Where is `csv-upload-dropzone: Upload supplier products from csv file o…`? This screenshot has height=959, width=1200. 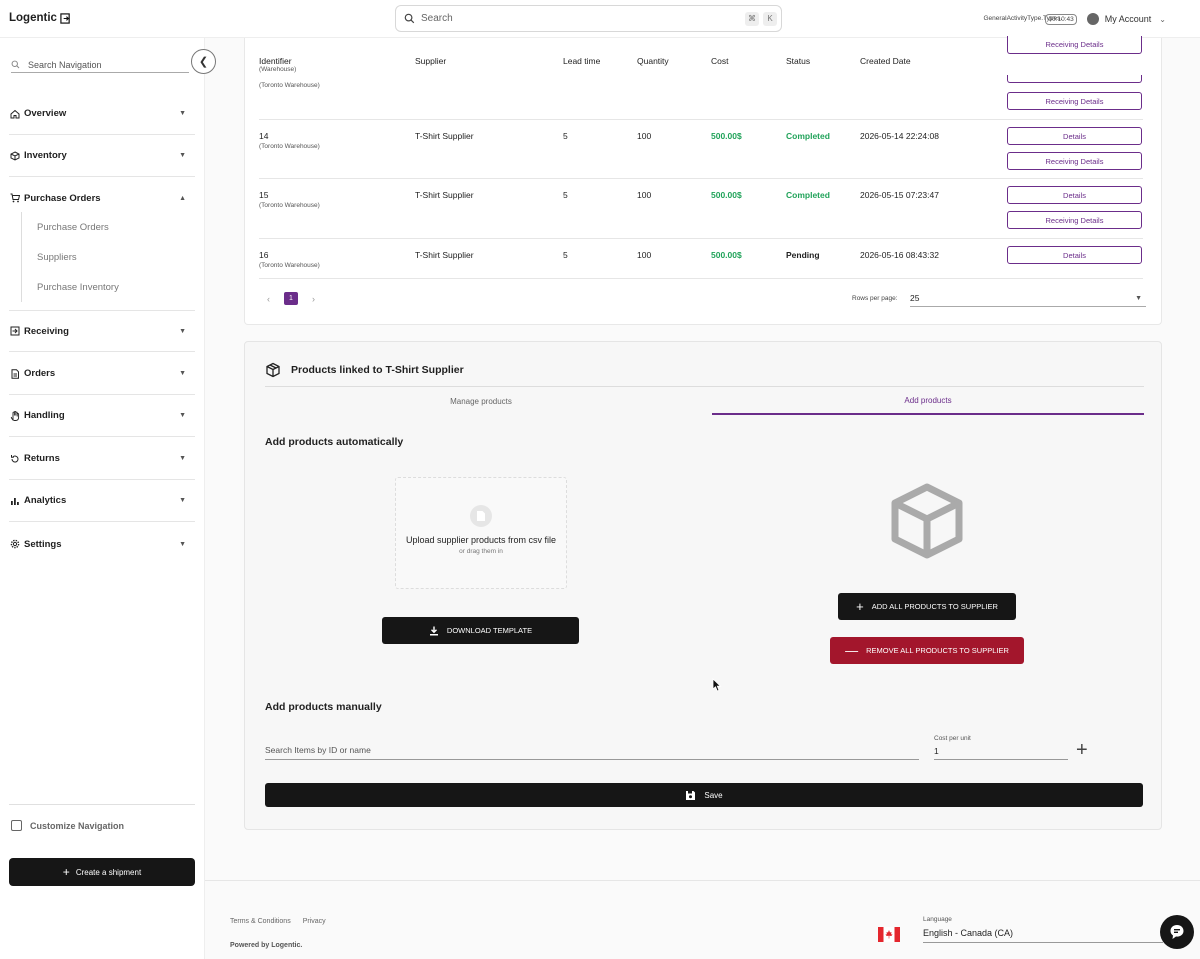
csv-upload-dropzone: Upload supplier products from csv file o… is located at coordinates (481, 533).